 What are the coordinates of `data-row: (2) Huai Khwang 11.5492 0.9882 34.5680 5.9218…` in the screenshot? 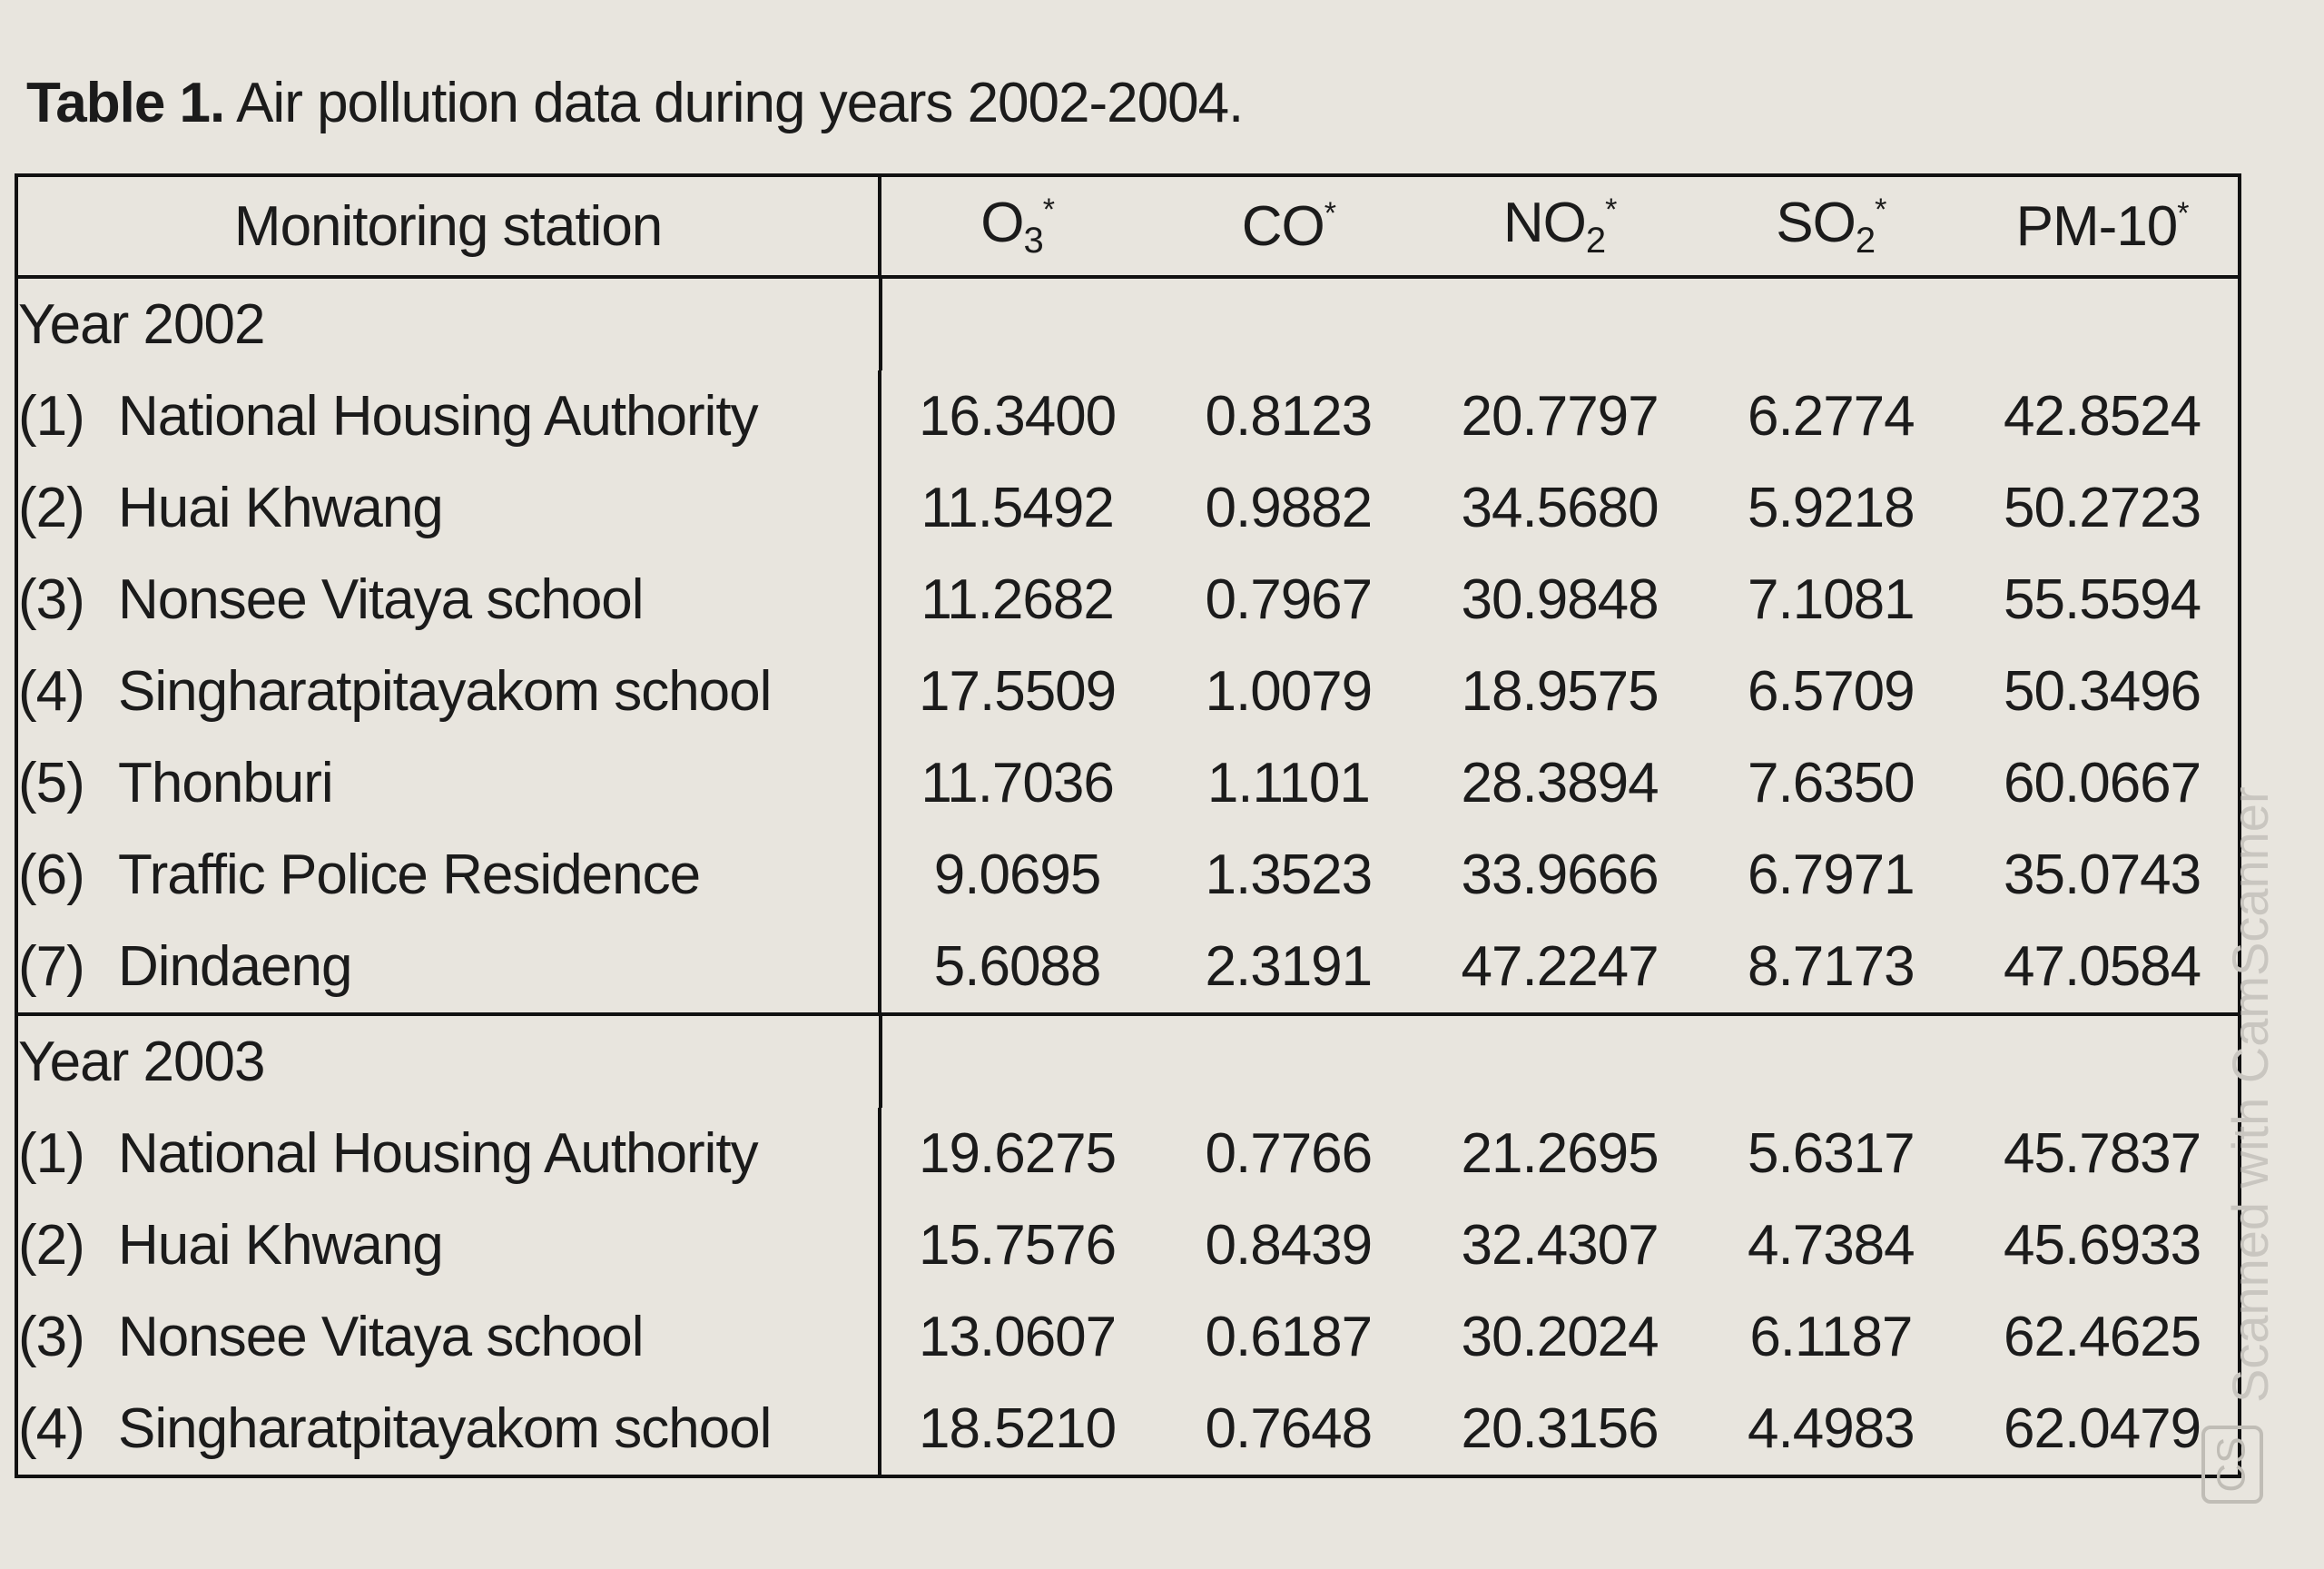 It's located at (1128, 508).